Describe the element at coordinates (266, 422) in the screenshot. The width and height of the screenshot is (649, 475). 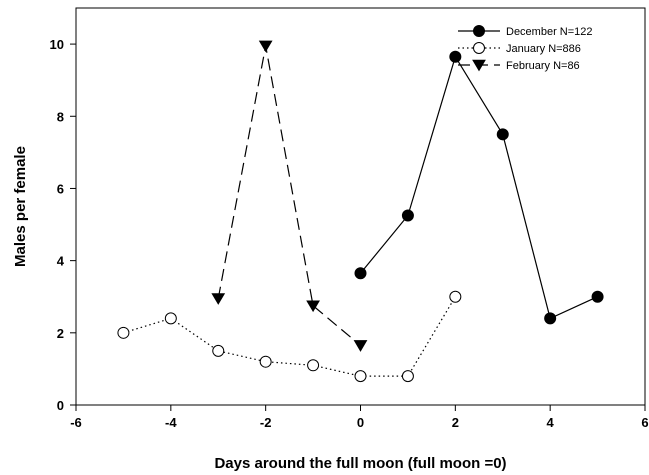
I see `x-tick-label: -2` at that location.